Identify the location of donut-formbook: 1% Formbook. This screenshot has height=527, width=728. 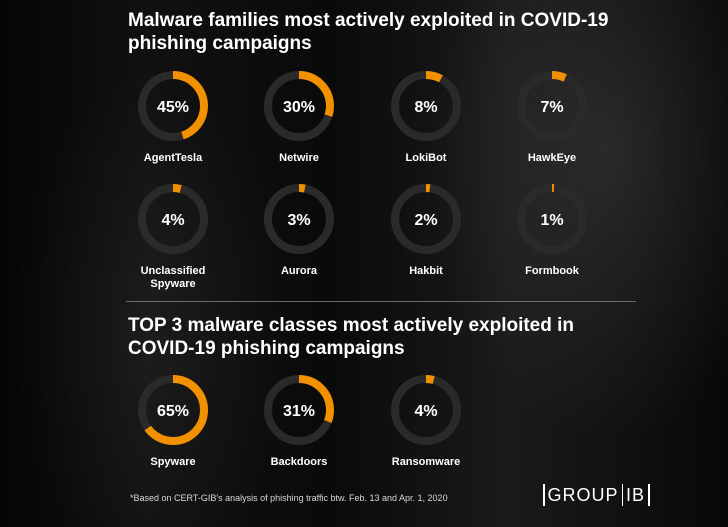
(552, 230).